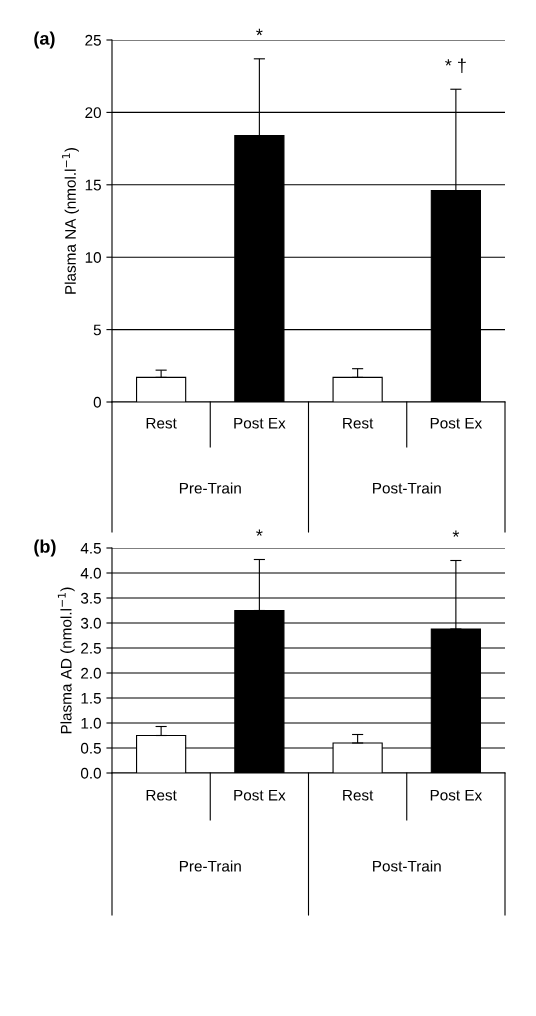 The width and height of the screenshot is (536, 1016). I want to click on y-tick-label: 0, so click(97, 402).